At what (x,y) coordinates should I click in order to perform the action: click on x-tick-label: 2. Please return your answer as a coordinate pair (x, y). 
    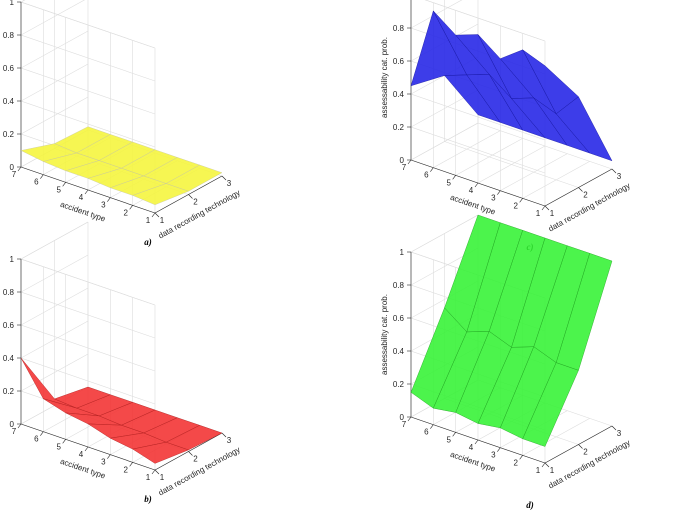
    Looking at the image, I should click on (195, 459).